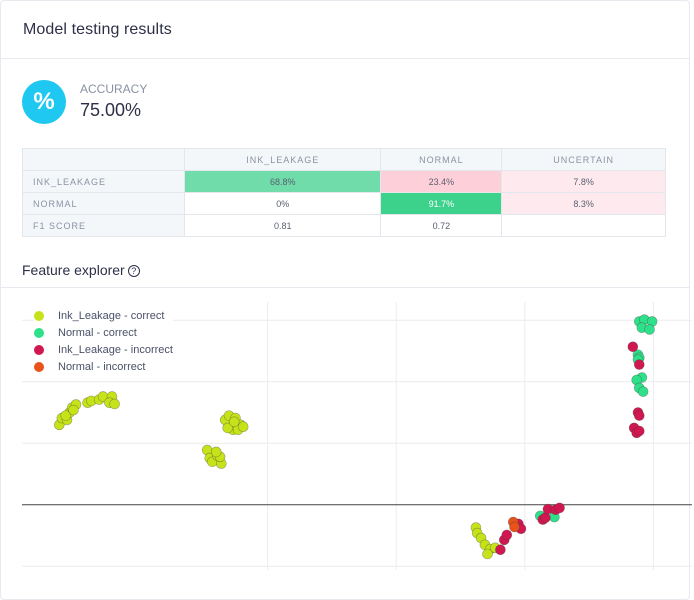 The height and width of the screenshot is (600, 694). I want to click on row-header: NORMAL, so click(103, 203).